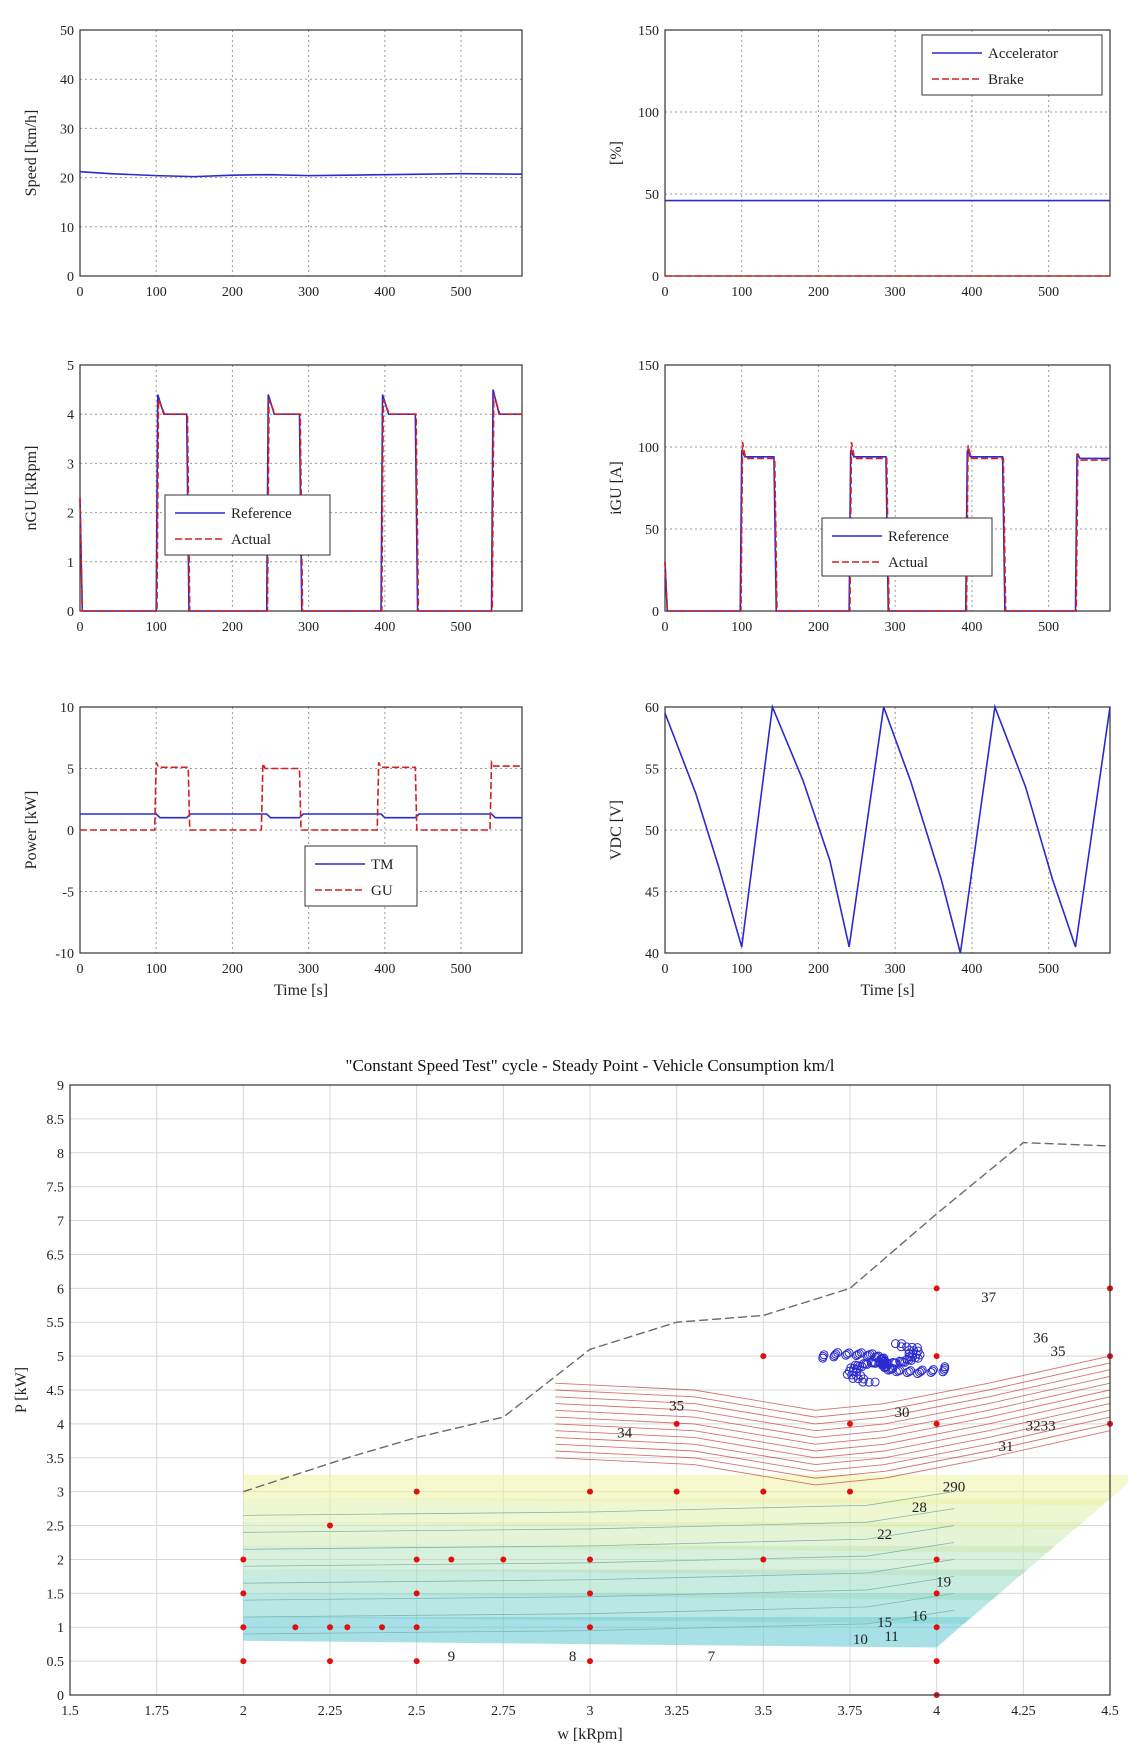  I want to click on x-tick-label: 3, so click(590, 1711).